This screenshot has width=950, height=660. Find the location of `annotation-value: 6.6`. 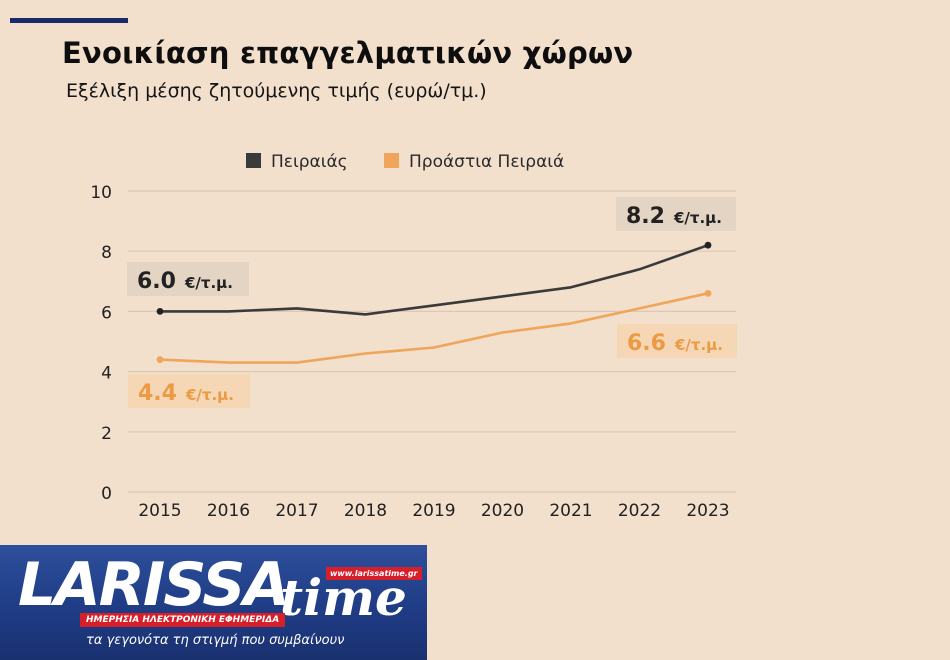

annotation-value: 6.6 is located at coordinates (646, 343).